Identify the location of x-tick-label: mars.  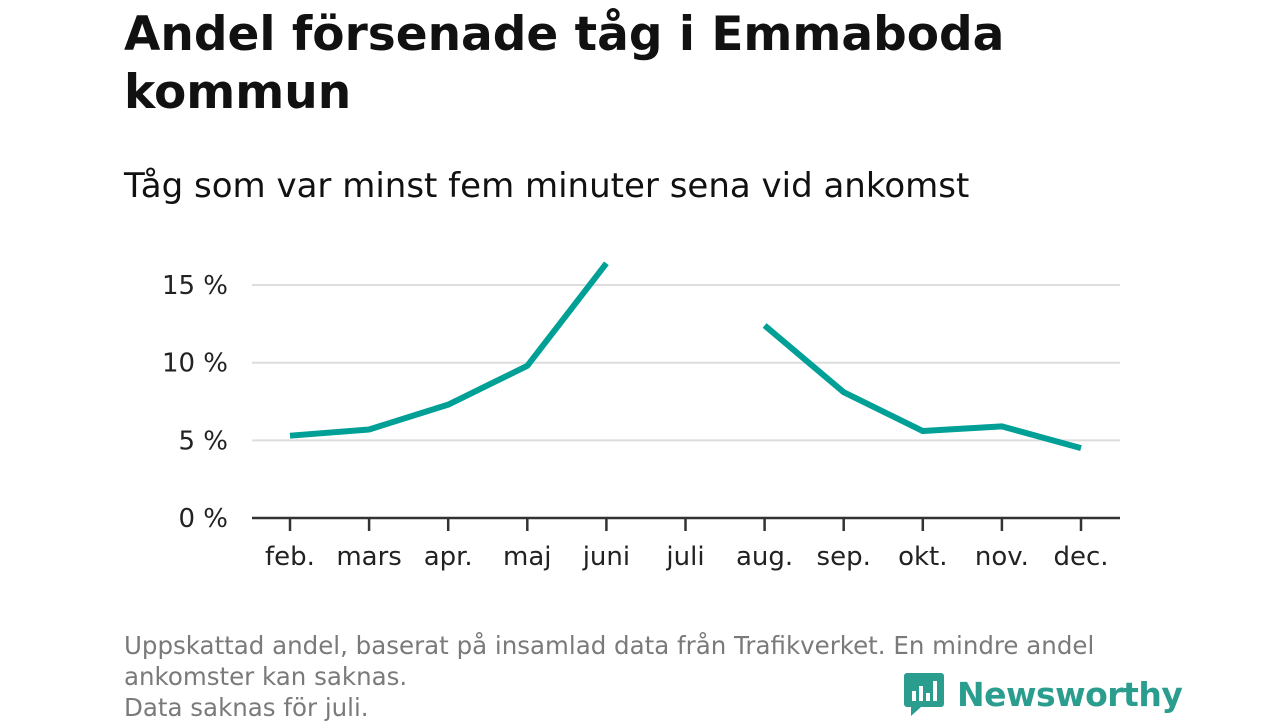
(369, 557).